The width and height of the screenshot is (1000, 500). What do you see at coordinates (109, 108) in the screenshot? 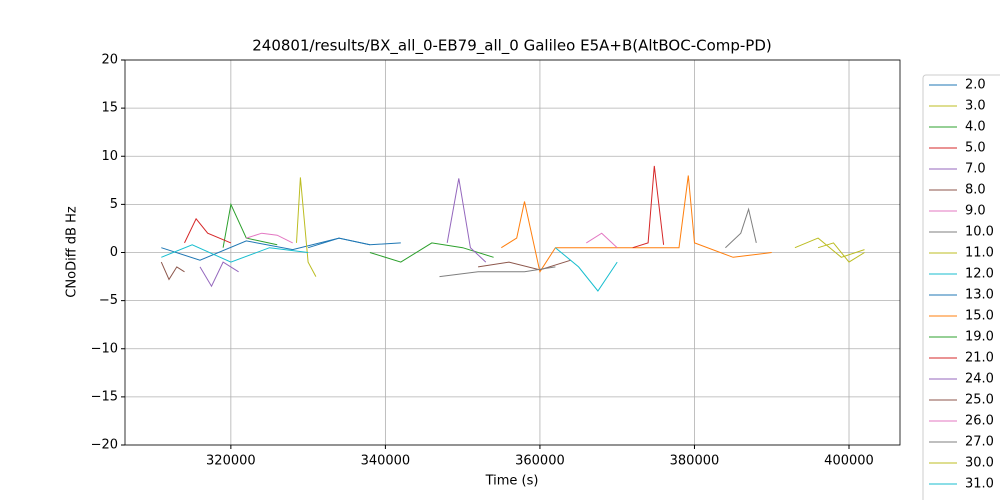
I see `y-tick-label: 15` at bounding box center [109, 108].